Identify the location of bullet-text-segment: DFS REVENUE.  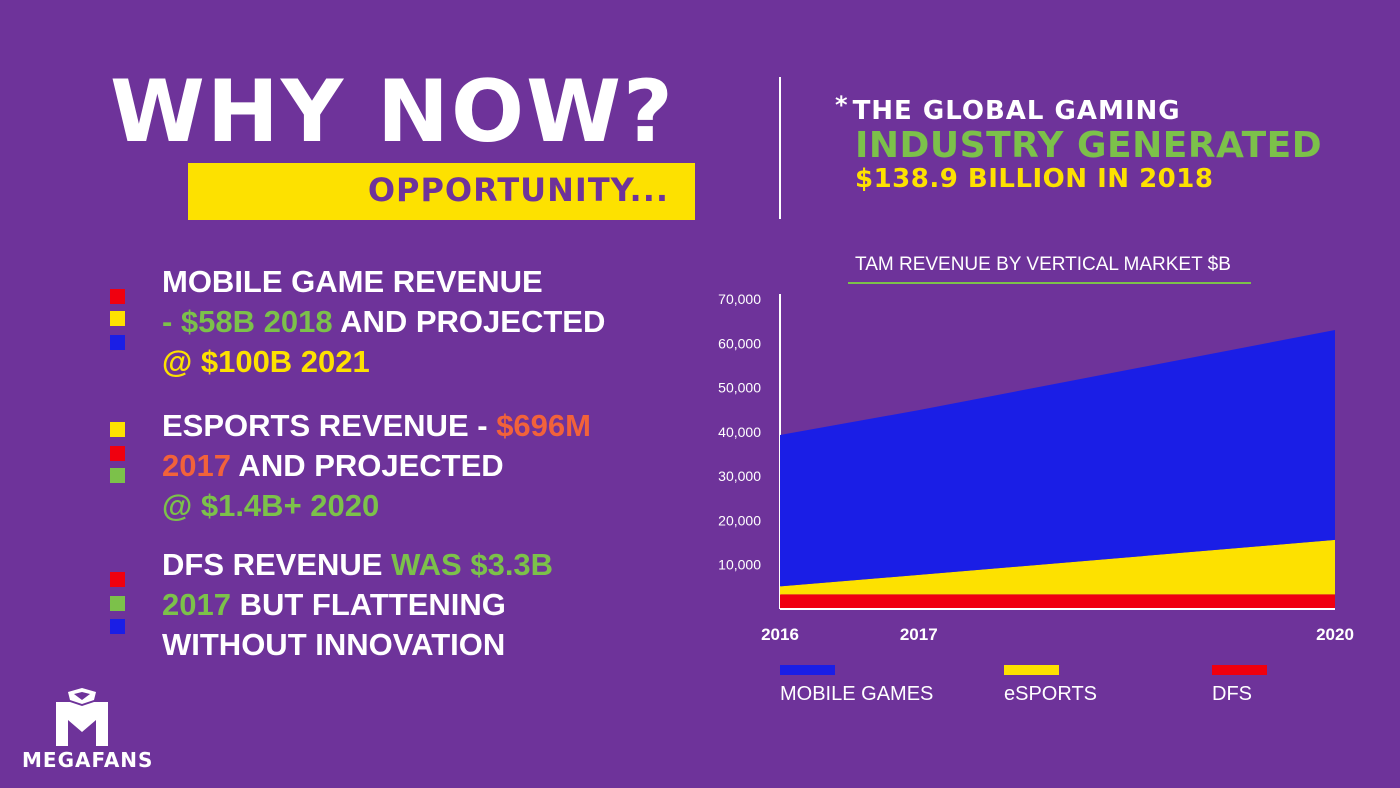
(277, 564).